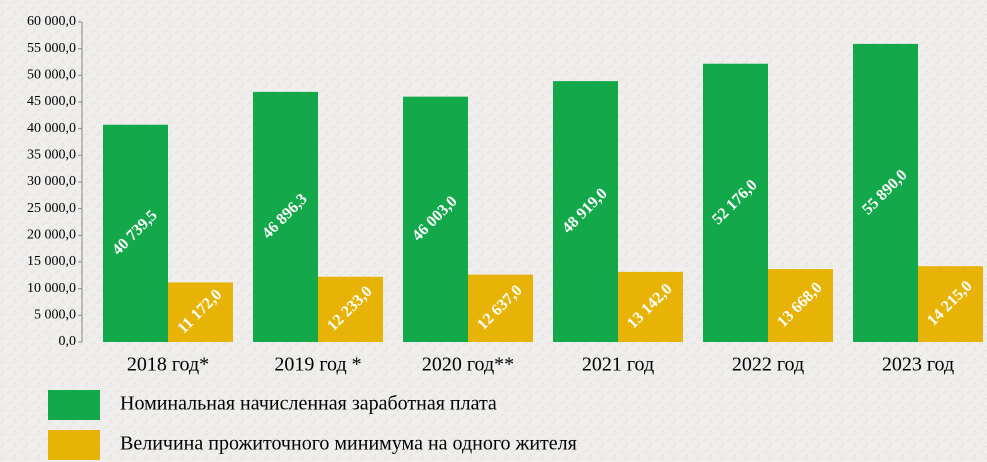  What do you see at coordinates (51, 288) in the screenshot?
I see `y-tick-label: 10 000,0` at bounding box center [51, 288].